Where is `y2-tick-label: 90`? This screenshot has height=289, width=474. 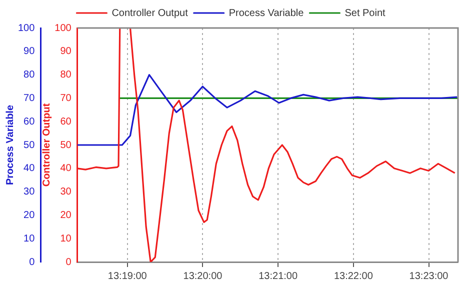
y2-tick-label: 90 is located at coordinates (66, 52).